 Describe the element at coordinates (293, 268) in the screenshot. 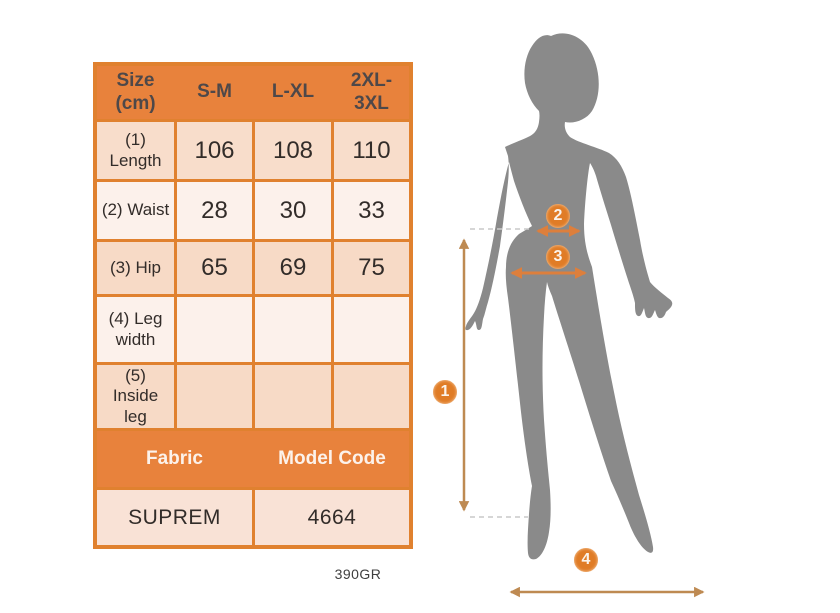

I see `value-hip-l-xl: 69` at that location.